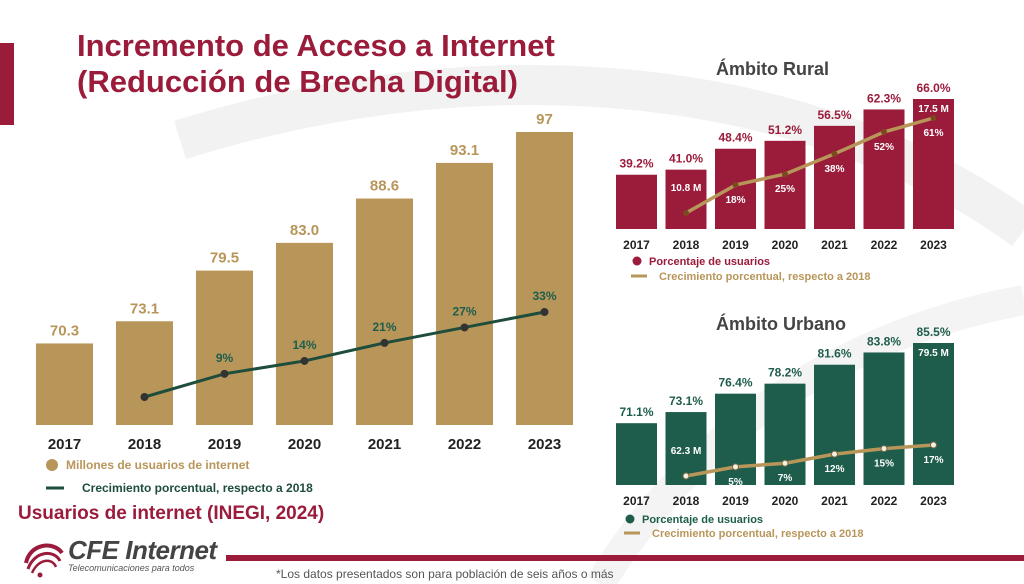 This screenshot has height=584, width=1024. Describe the element at coordinates (702, 520) in the screenshot. I see `urban-legend-users-text: Porcentaje de usuarios` at that location.